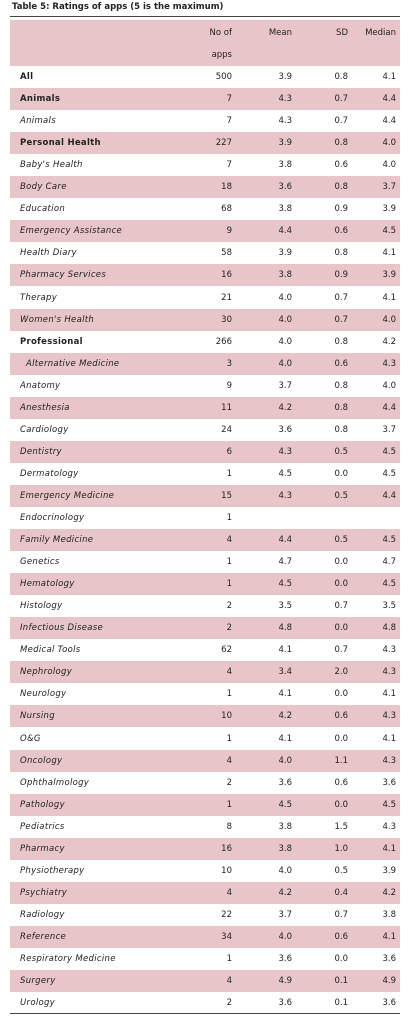 The height and width of the screenshot is (1024, 416). Describe the element at coordinates (42, 804) in the screenshot. I see `row-label: Pathology` at that location.